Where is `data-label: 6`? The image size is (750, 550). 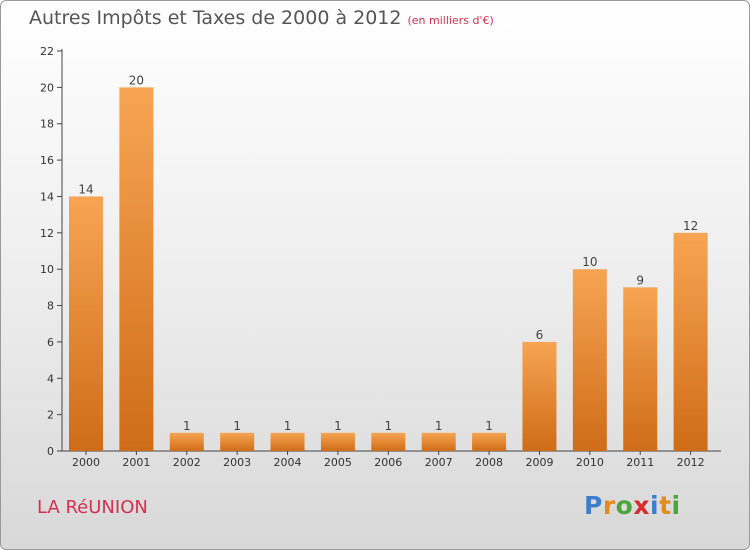
data-label: 6 is located at coordinates (540, 335).